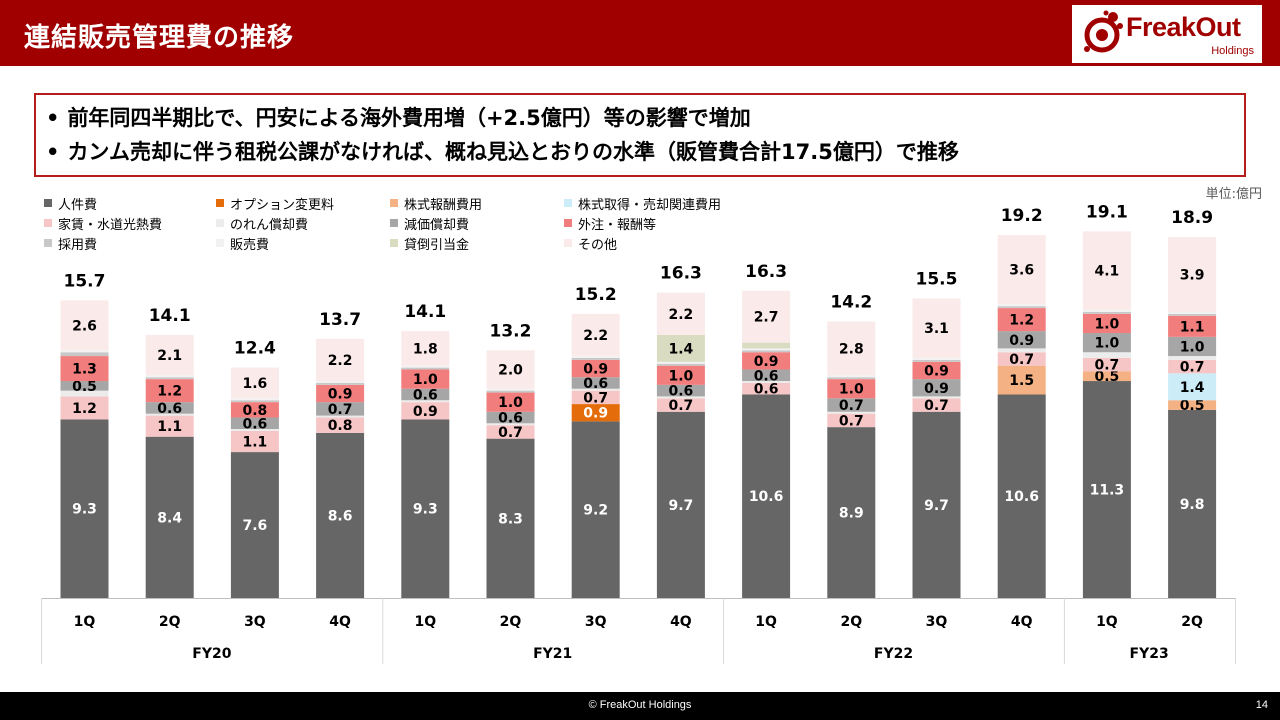 The height and width of the screenshot is (720, 1280). What do you see at coordinates (595, 384) in the screenshot?
I see `data-label: 0.6` at bounding box center [595, 384].